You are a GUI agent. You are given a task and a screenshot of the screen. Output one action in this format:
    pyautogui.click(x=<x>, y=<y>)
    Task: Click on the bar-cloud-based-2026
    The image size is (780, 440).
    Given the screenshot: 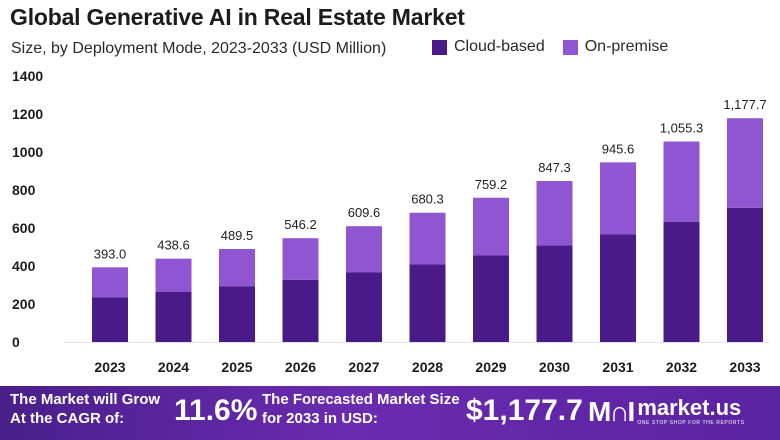 What is the action you would take?
    pyautogui.click(x=300, y=310)
    